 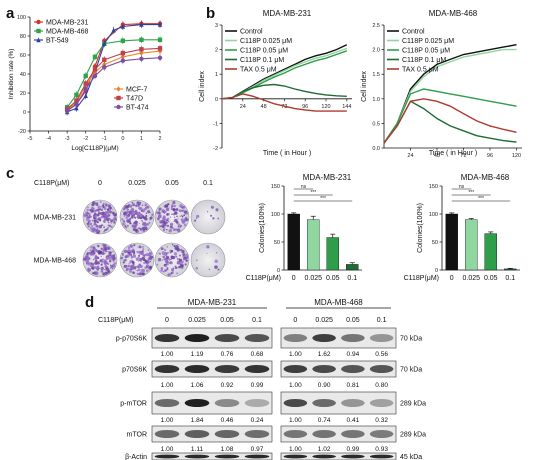 What do you see at coordinates (216, 75) in the screenshot?
I see `y-tick-label: 1` at bounding box center [216, 75].